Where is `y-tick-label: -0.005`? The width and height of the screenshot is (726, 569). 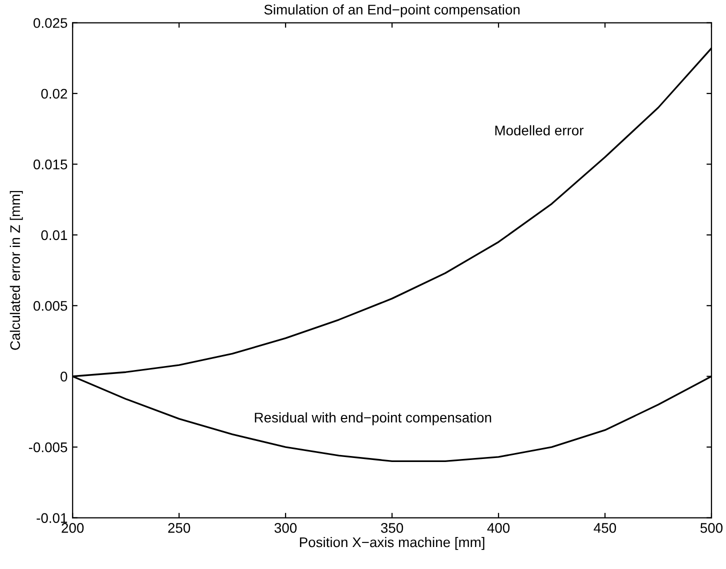 y-tick-label: -0.005 is located at coordinates (48, 447).